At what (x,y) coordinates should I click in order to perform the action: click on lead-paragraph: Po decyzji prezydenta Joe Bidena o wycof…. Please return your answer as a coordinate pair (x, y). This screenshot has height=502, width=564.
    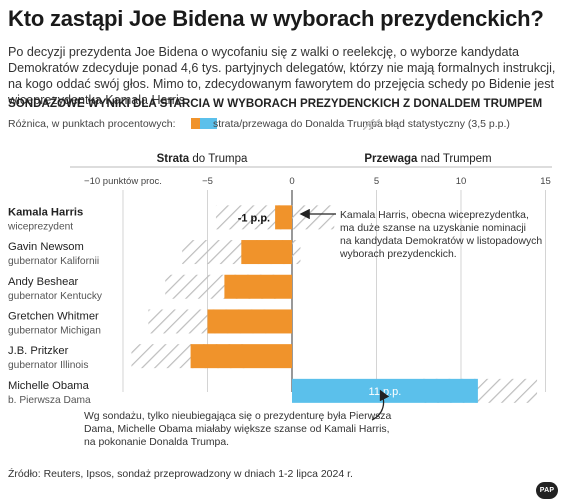
    Looking at the image, I should click on (282, 76).